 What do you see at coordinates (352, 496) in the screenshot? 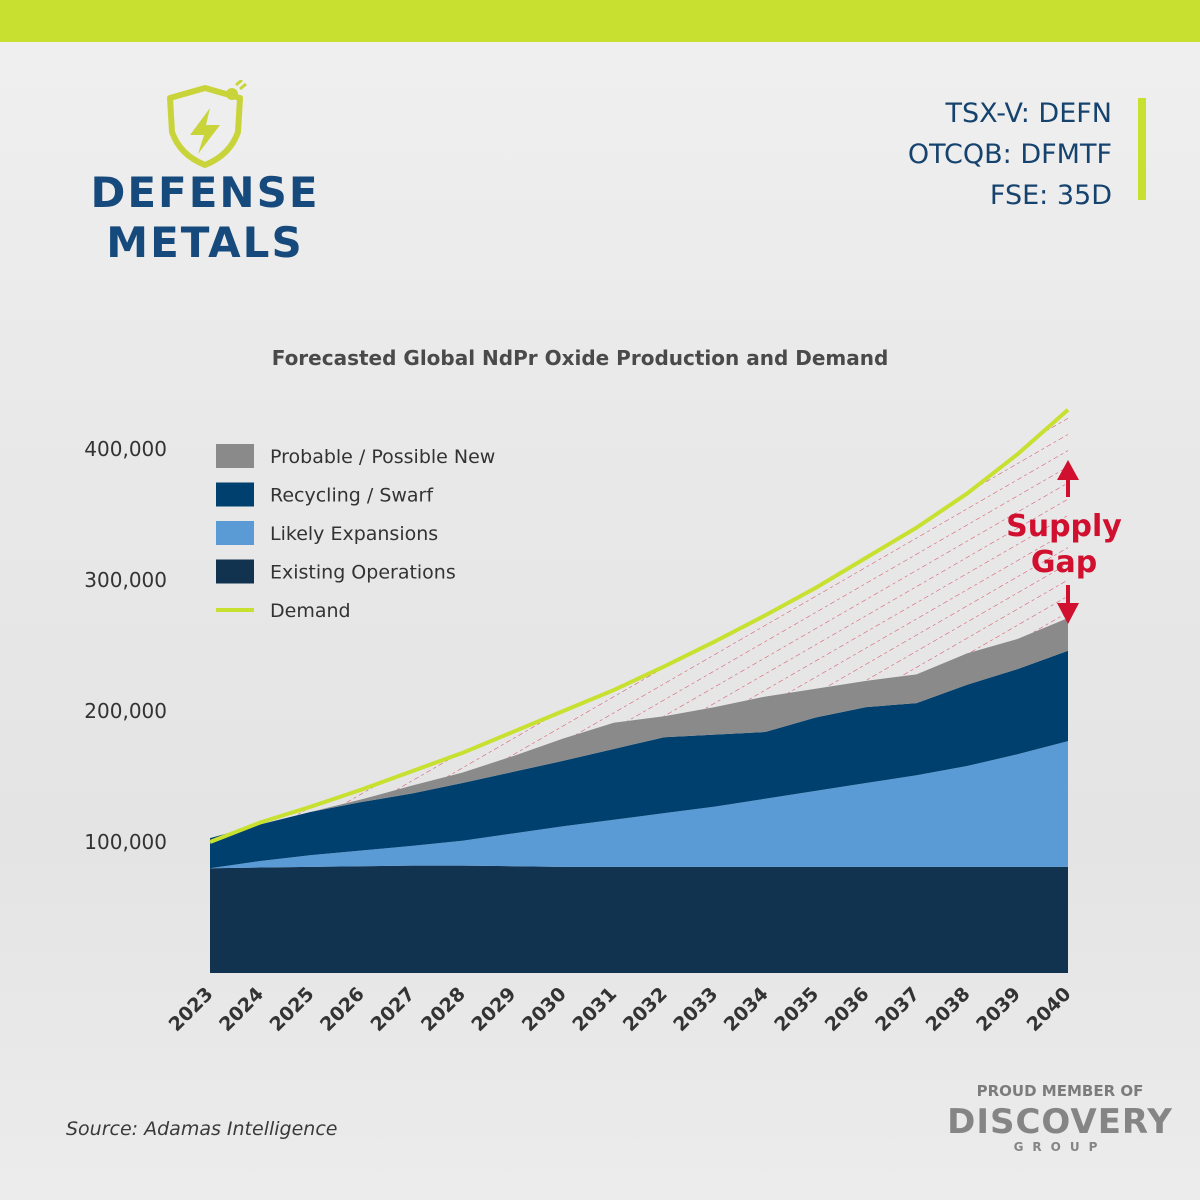
I see `legend-label-recycling-swarf: Recycling / Swarf` at bounding box center [352, 496].